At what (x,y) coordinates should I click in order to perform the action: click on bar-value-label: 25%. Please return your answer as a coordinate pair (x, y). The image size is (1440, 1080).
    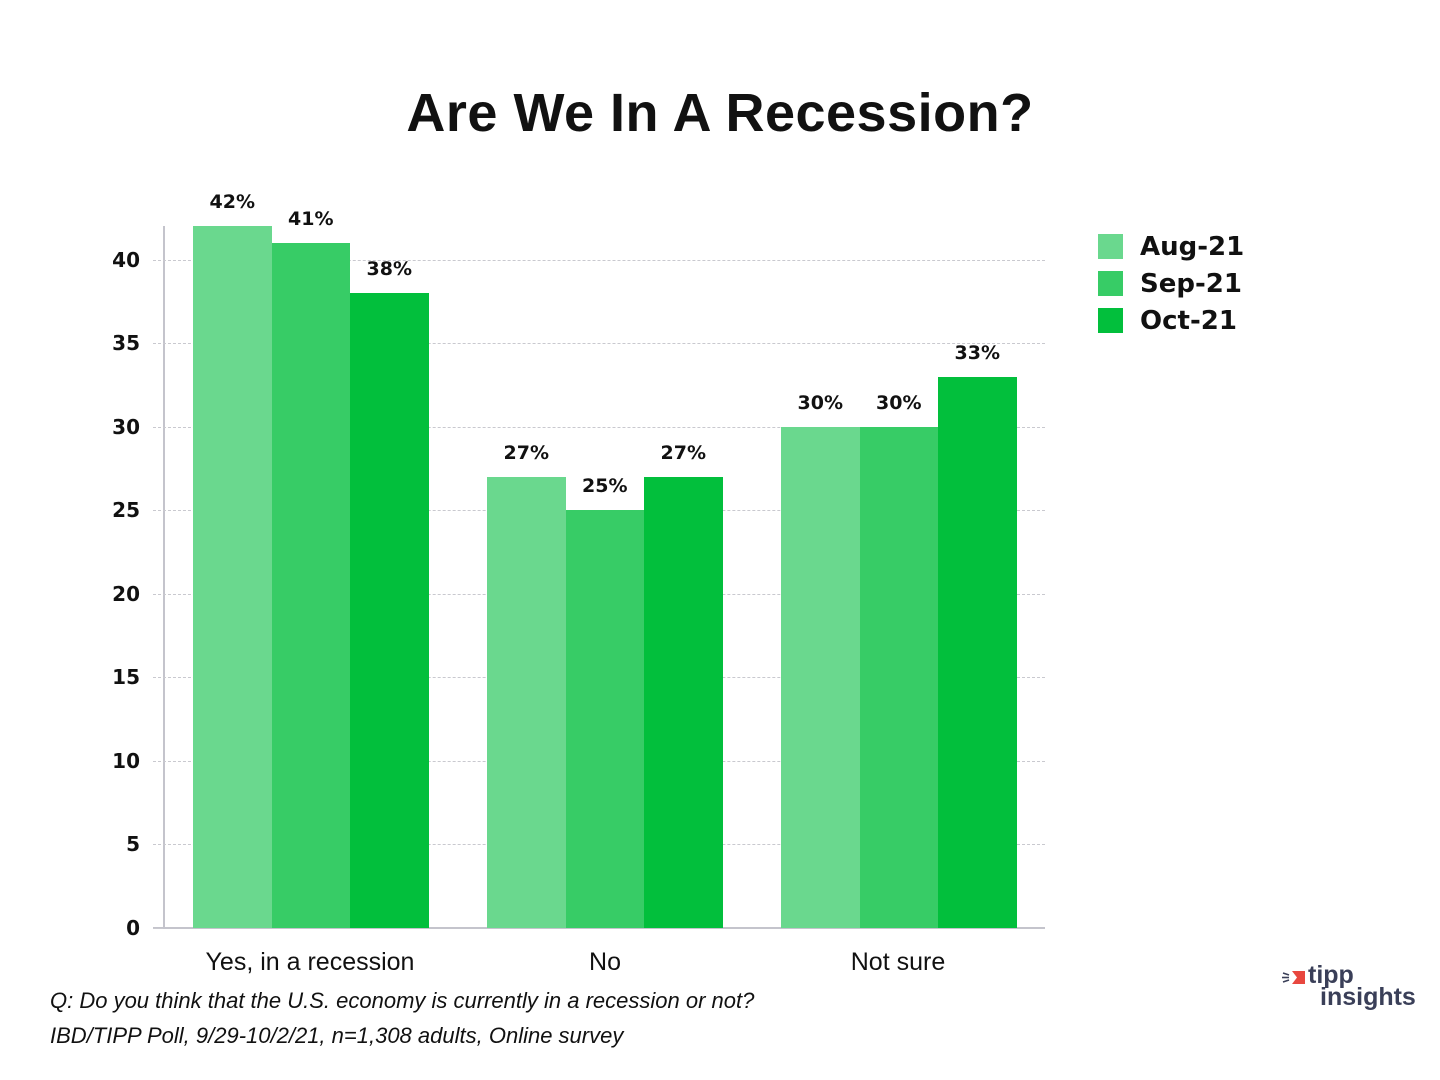
    Looking at the image, I should click on (605, 486).